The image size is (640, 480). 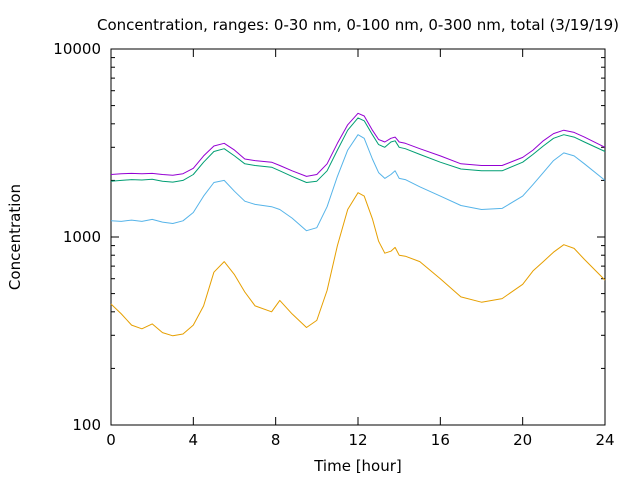 I want to click on x-tick-label: 0, so click(x=111, y=440).